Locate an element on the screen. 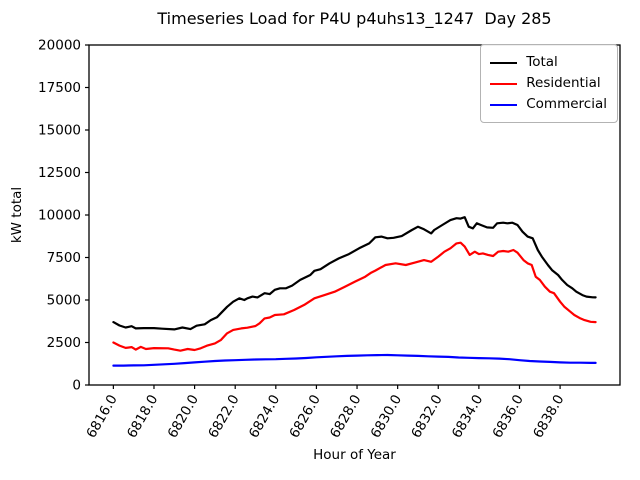  y-tick-label: 0 is located at coordinates (76, 386).